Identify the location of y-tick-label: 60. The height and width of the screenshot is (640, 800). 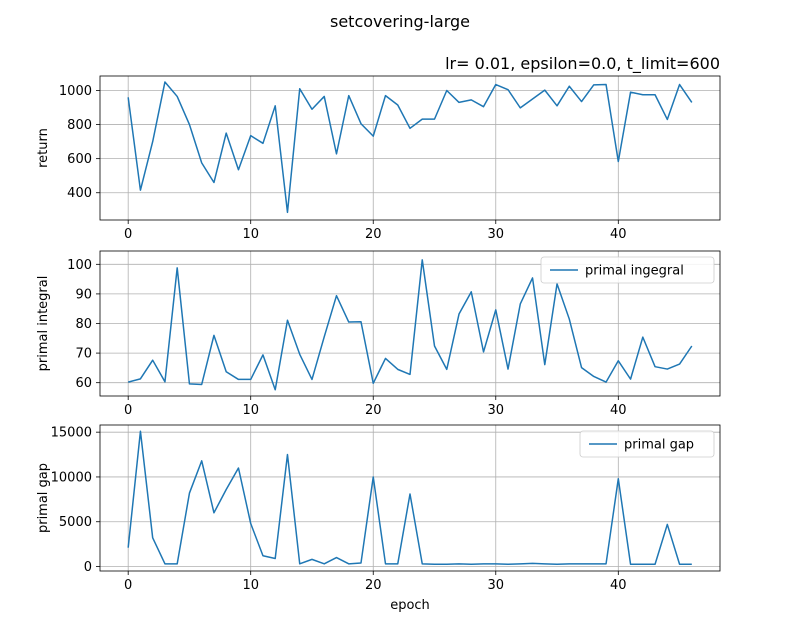
(83, 383).